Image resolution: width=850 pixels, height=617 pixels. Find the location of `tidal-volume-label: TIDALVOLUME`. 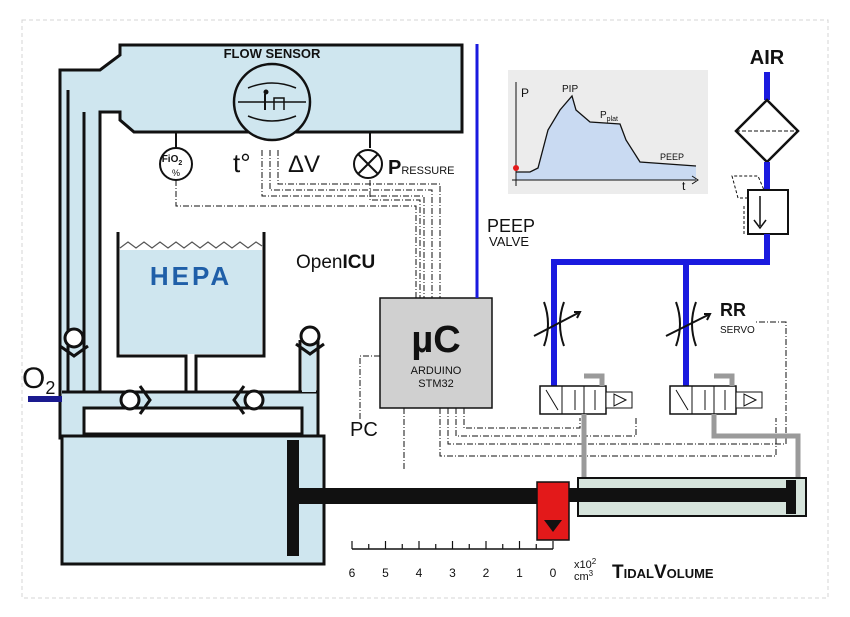

tidal-volume-label: TIDALVOLUME is located at coordinates (663, 572).